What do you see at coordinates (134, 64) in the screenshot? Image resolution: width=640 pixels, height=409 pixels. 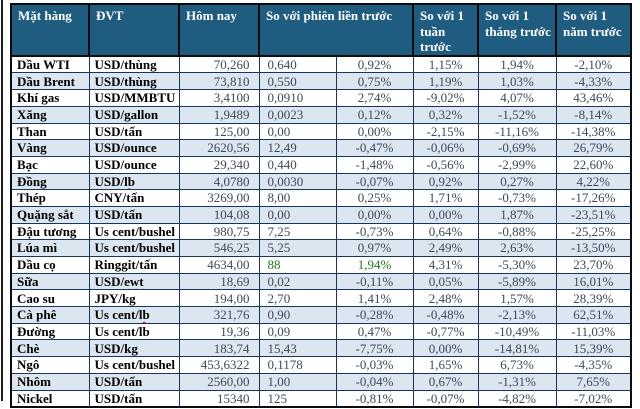 I see `unit-cell: USD/thùng` at bounding box center [134, 64].